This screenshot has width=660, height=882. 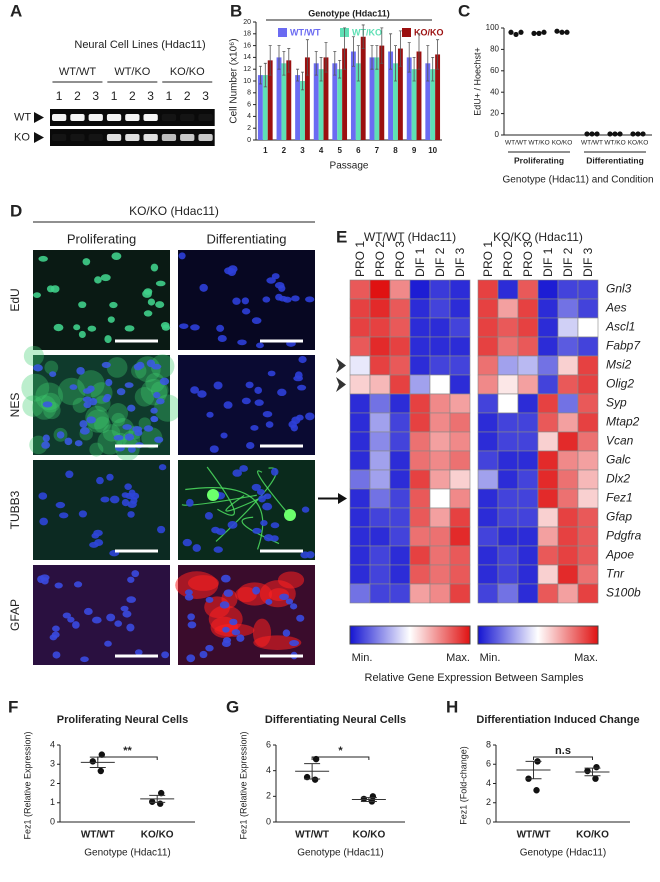 What do you see at coordinates (247, 22) in the screenshot?
I see `y-tick-label: 20` at bounding box center [247, 22].